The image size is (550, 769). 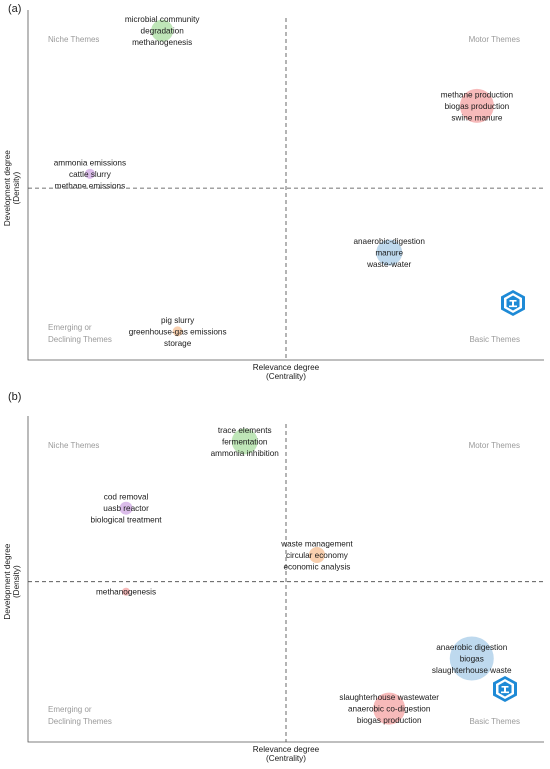 I want to click on theme-label: biological treatment, so click(x=127, y=520).